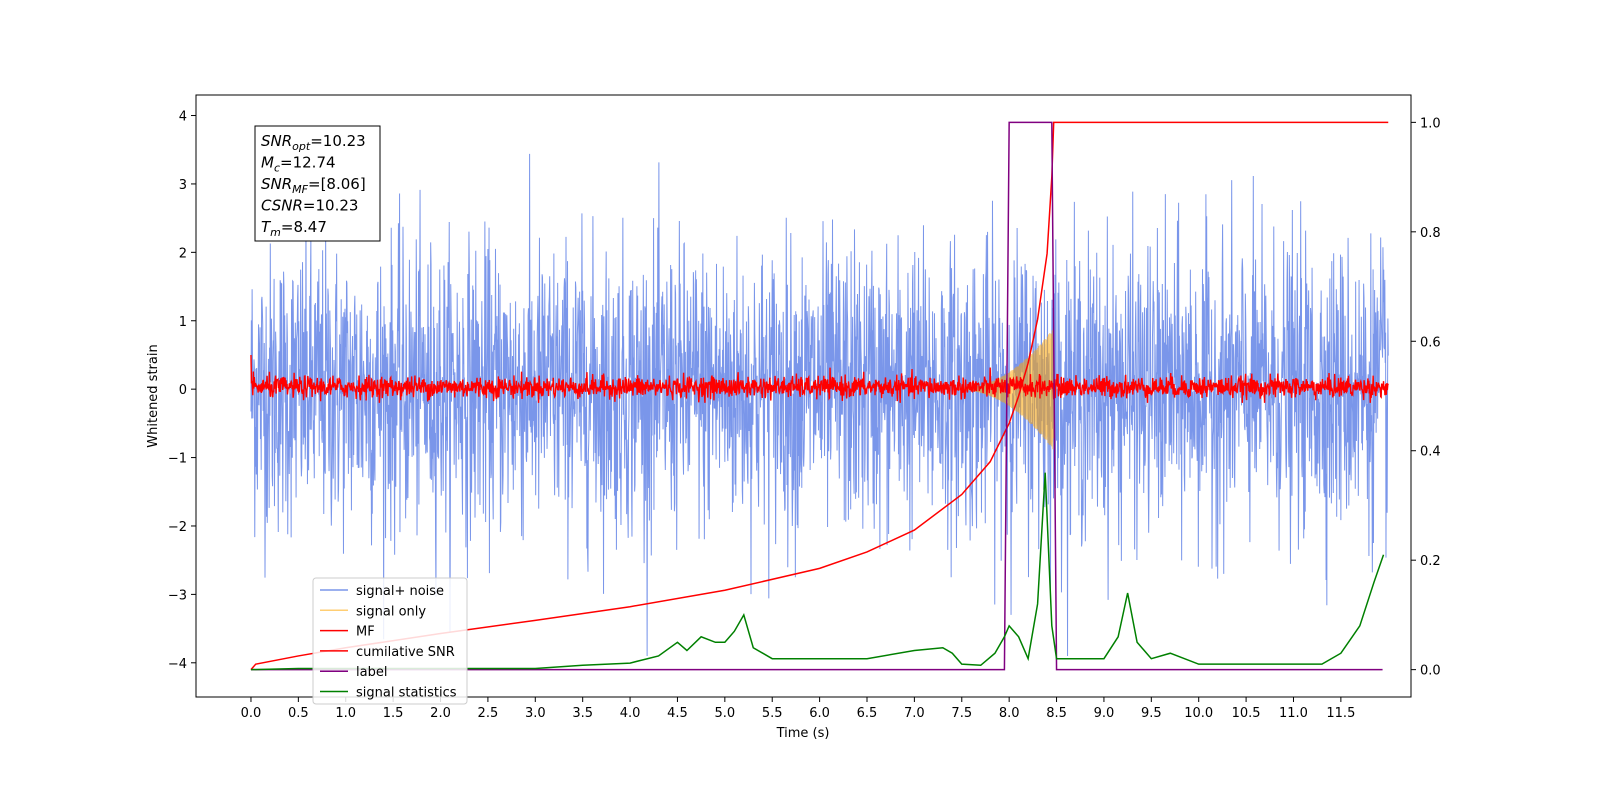 The height and width of the screenshot is (800, 1600). Describe the element at coordinates (177, 459) in the screenshot. I see `y-tick-label: −1` at that location.